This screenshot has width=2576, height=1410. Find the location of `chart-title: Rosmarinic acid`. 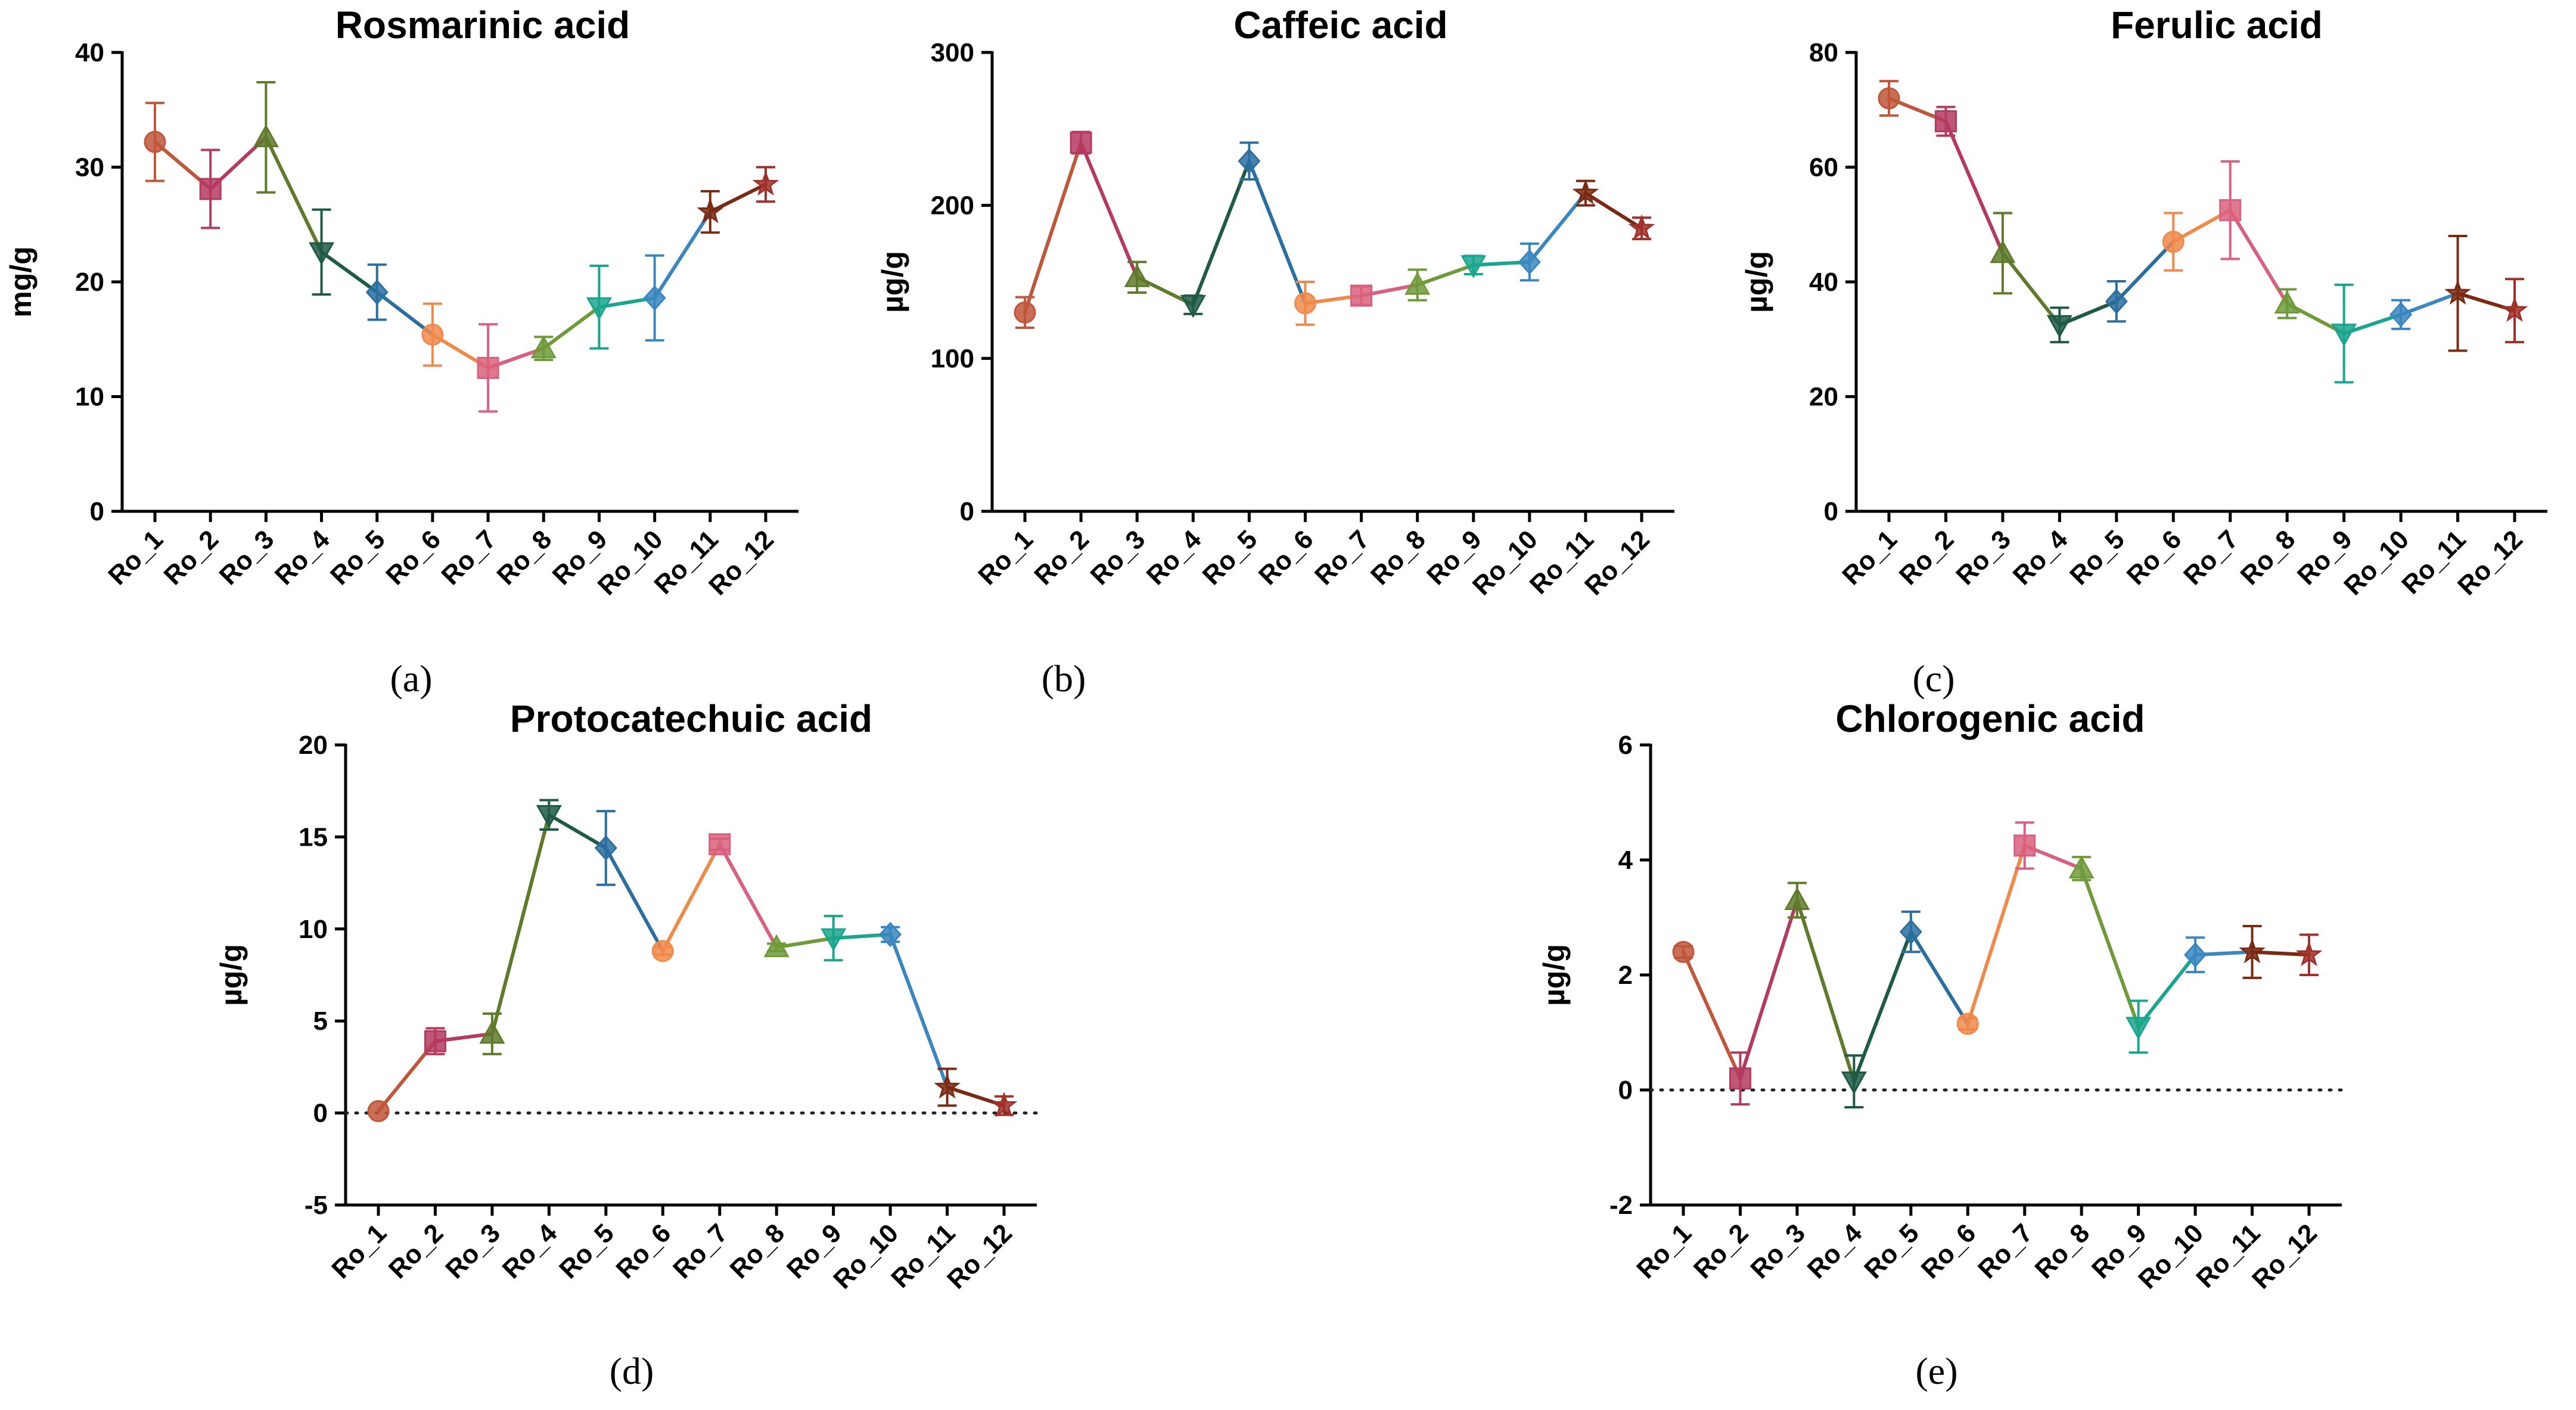

chart-title: Rosmarinic acid is located at coordinates (482, 25).